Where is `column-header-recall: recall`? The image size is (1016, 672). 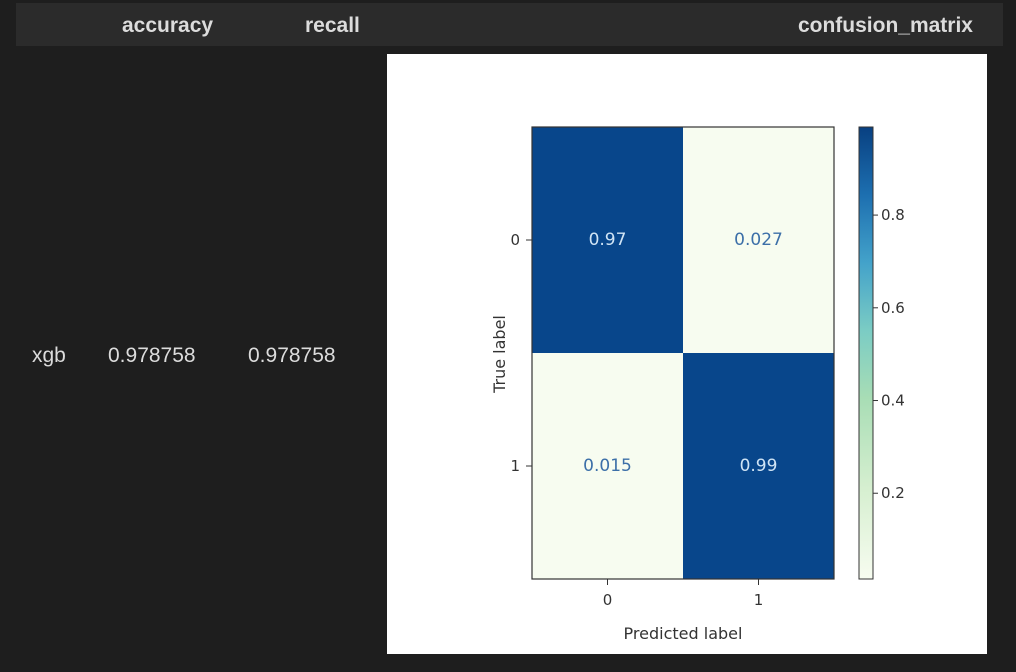 column-header-recall: recall is located at coordinates (332, 25).